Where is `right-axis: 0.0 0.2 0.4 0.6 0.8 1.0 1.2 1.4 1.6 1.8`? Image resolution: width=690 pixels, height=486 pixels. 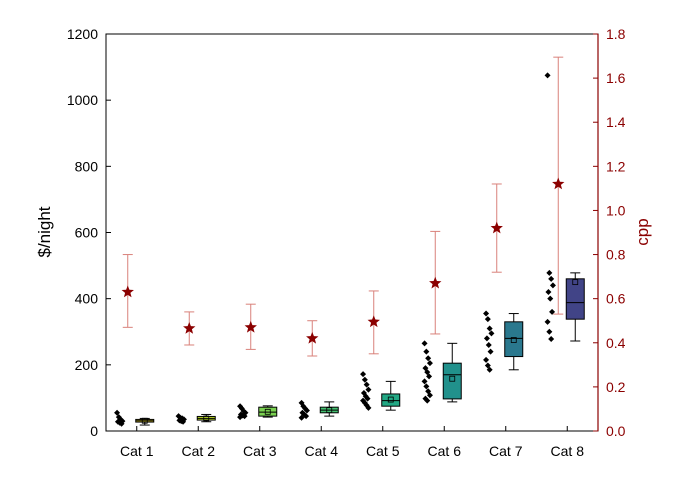
right-axis: 0.0 0.2 0.4 0.6 0.8 1.0 1.2 1.4 1.6 1.8 is located at coordinates (609, 232).